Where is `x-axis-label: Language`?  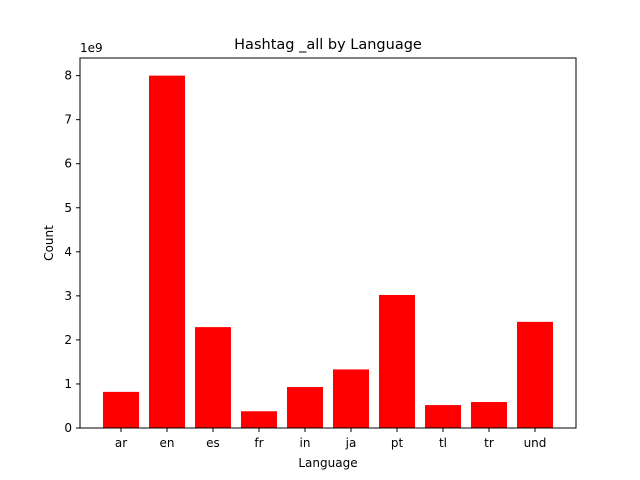 x-axis-label: Language is located at coordinates (327, 463).